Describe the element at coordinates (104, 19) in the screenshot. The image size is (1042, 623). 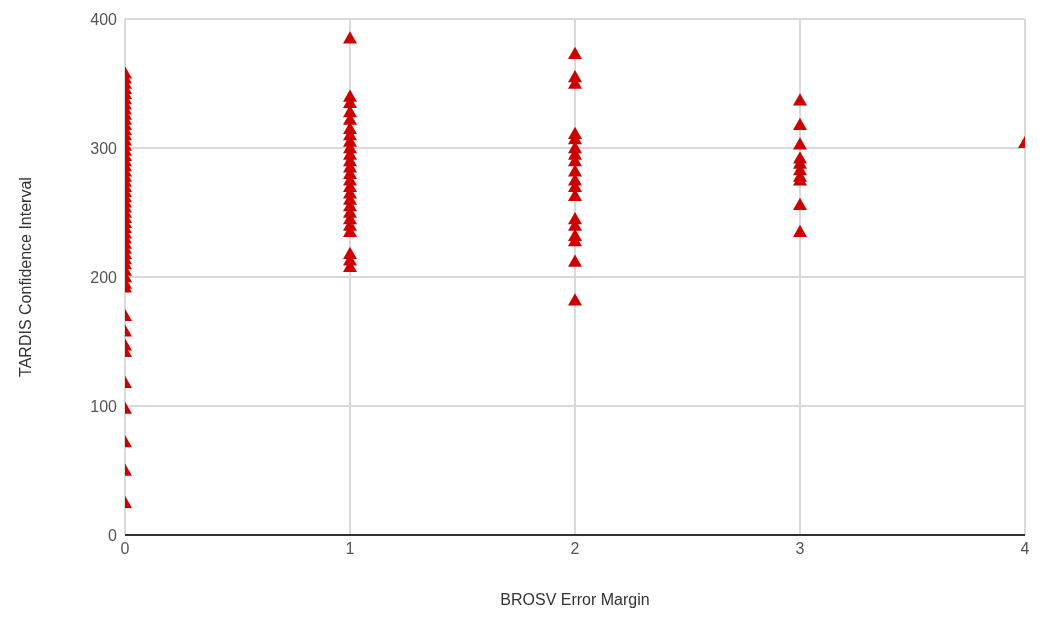
I see `y-tick-label: 400` at that location.